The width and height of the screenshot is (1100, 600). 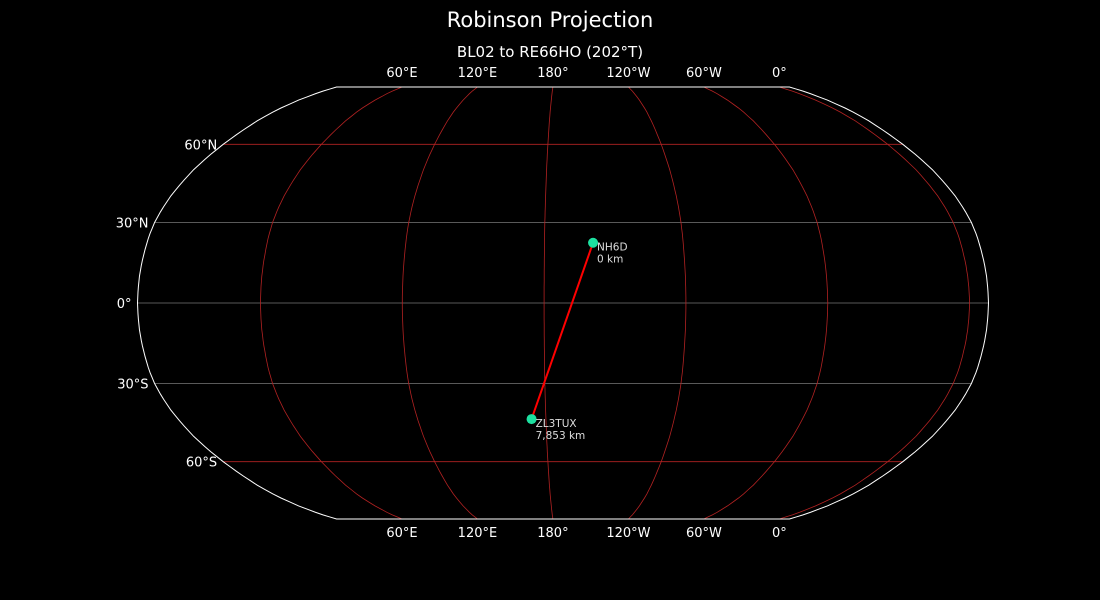 I want to click on lon-label-top: 60°E, so click(x=401, y=73).